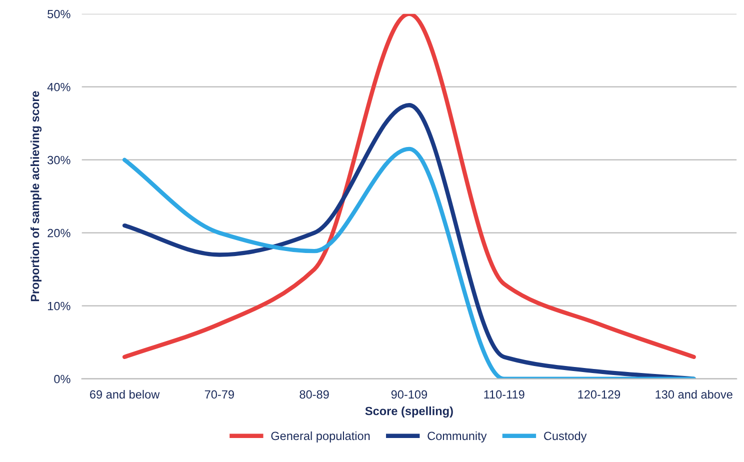 This screenshot has height=462, width=744. I want to click on legend-label: Custody, so click(565, 436).